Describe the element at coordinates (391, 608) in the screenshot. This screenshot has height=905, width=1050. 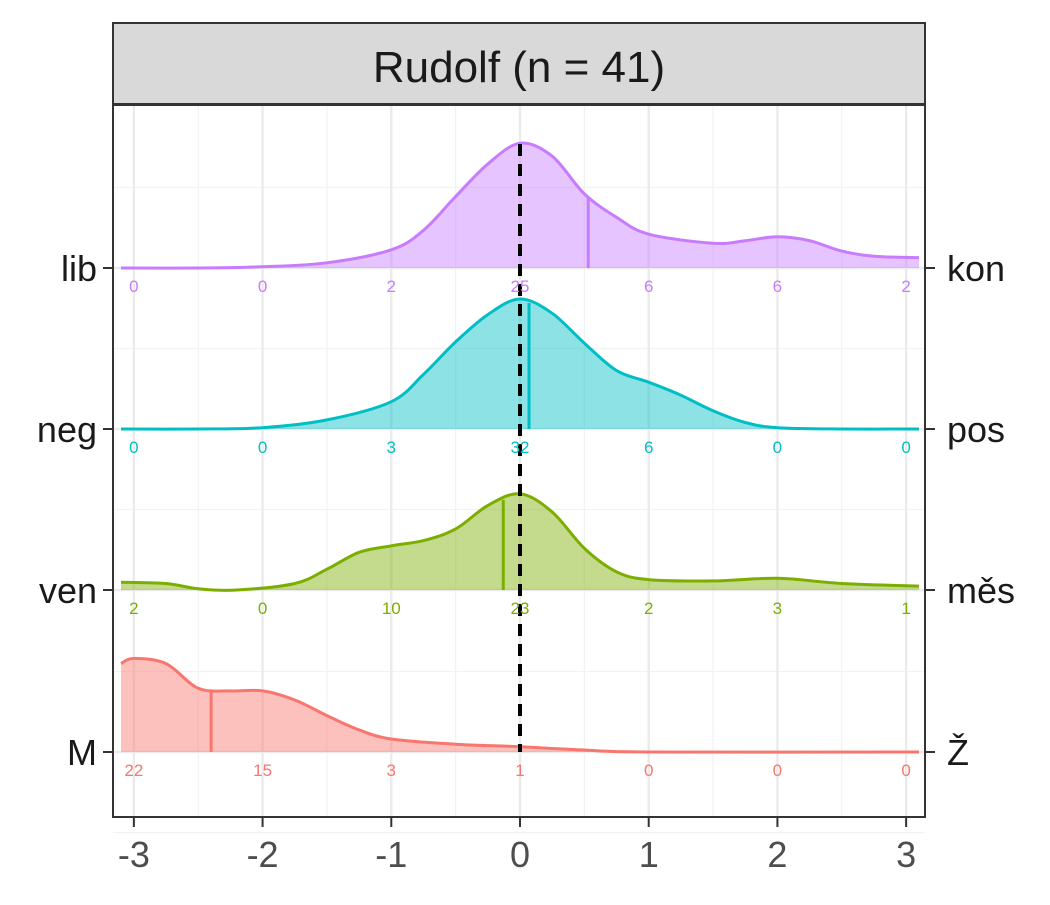
I see `count-label: 10` at that location.